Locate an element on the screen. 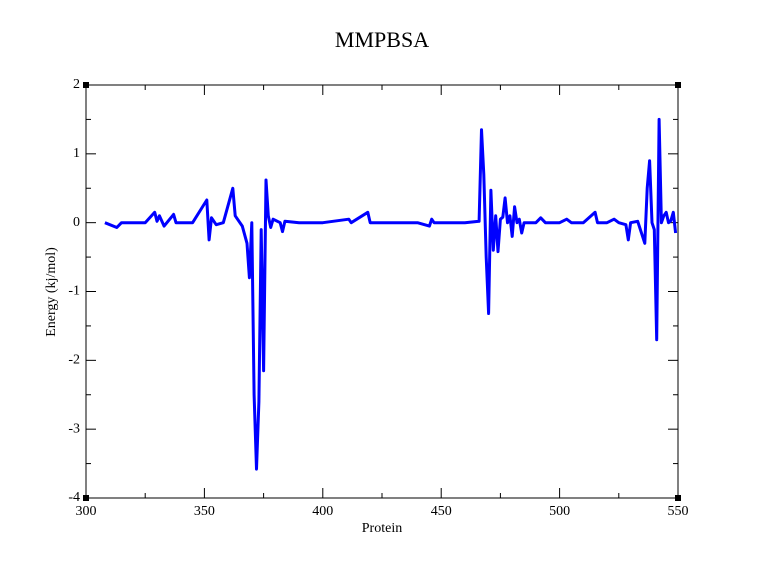  chart-title: MMPBSA is located at coordinates (382, 39).